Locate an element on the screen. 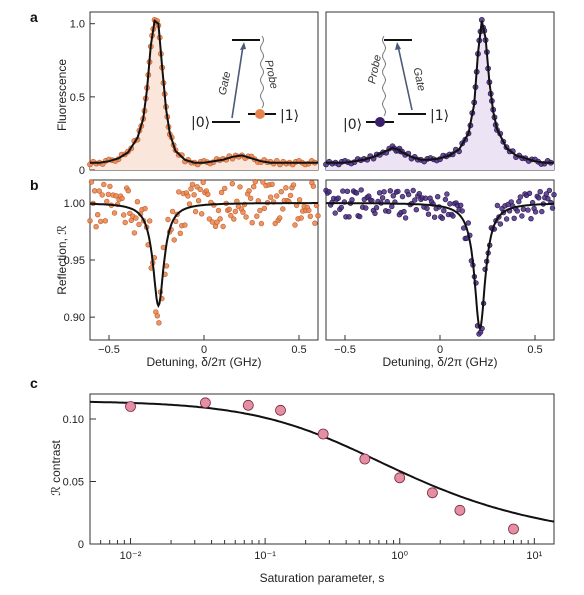 The height and width of the screenshot is (595, 584). panel-label-c: c is located at coordinates (34, 383).